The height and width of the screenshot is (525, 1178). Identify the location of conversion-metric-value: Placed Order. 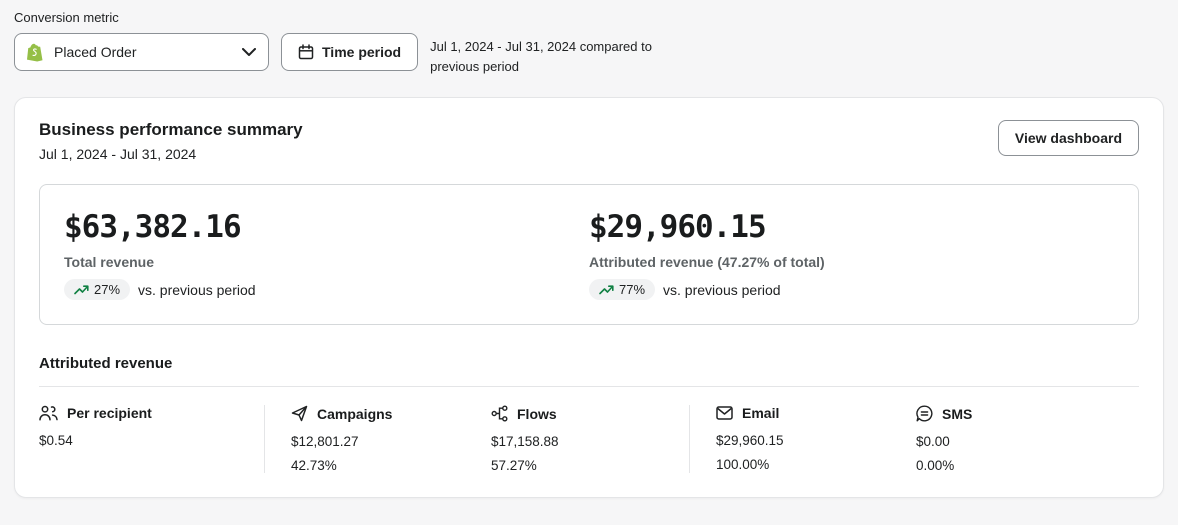
(95, 52).